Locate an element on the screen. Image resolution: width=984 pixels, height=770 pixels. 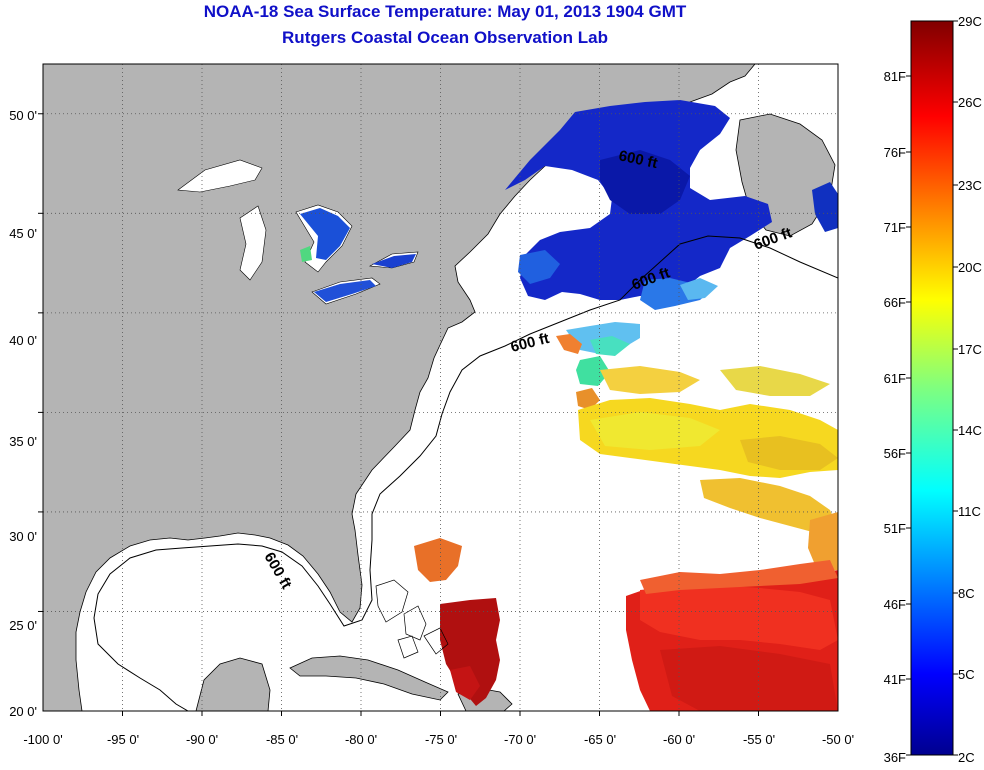
lat-label: 35 0' is located at coordinates (23, 441).